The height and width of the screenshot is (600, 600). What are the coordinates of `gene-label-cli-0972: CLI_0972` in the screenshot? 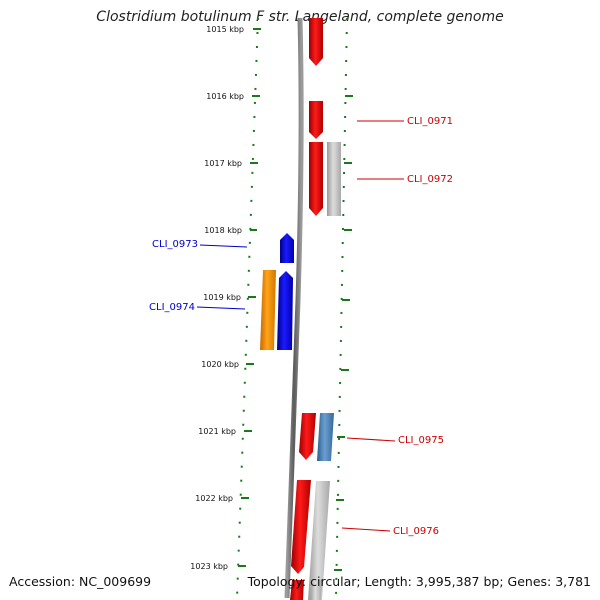 It's located at (430, 179).